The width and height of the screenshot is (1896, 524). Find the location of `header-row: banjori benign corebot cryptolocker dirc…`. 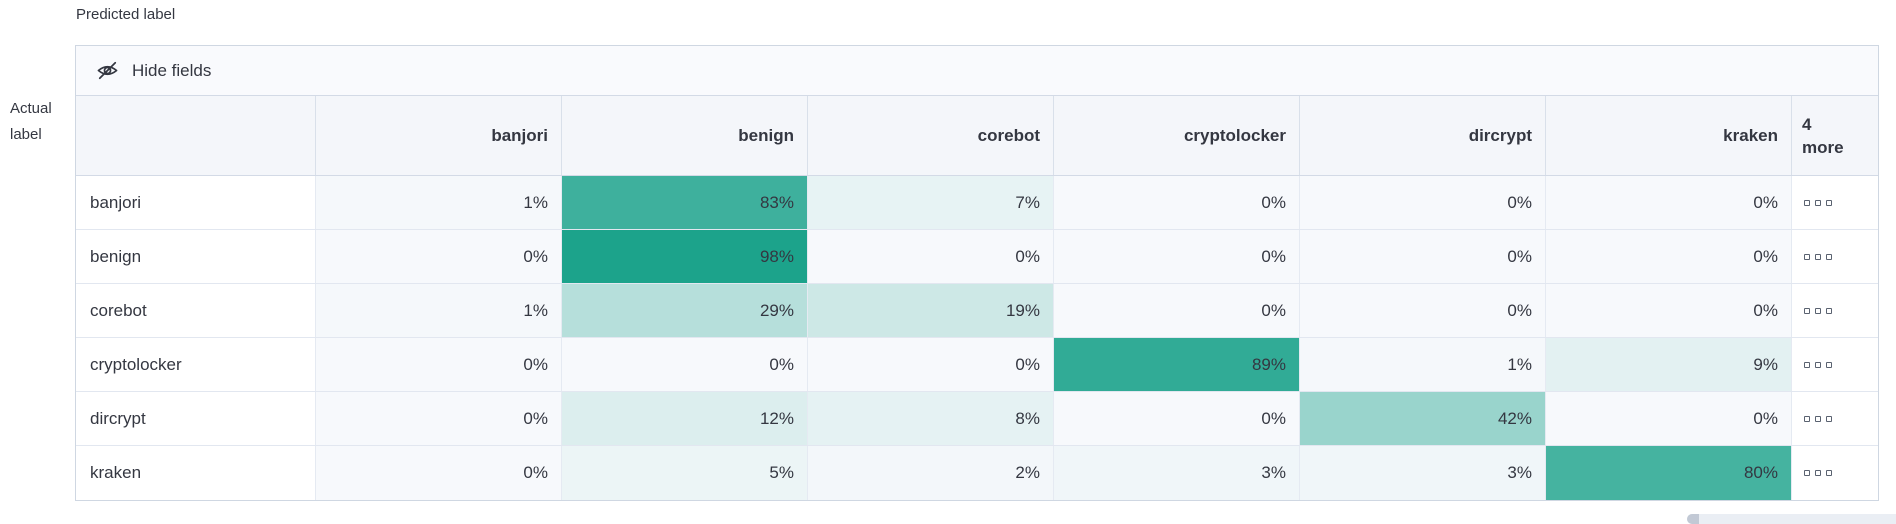

header-row: banjori benign corebot cryptolocker dirc… is located at coordinates (977, 136).